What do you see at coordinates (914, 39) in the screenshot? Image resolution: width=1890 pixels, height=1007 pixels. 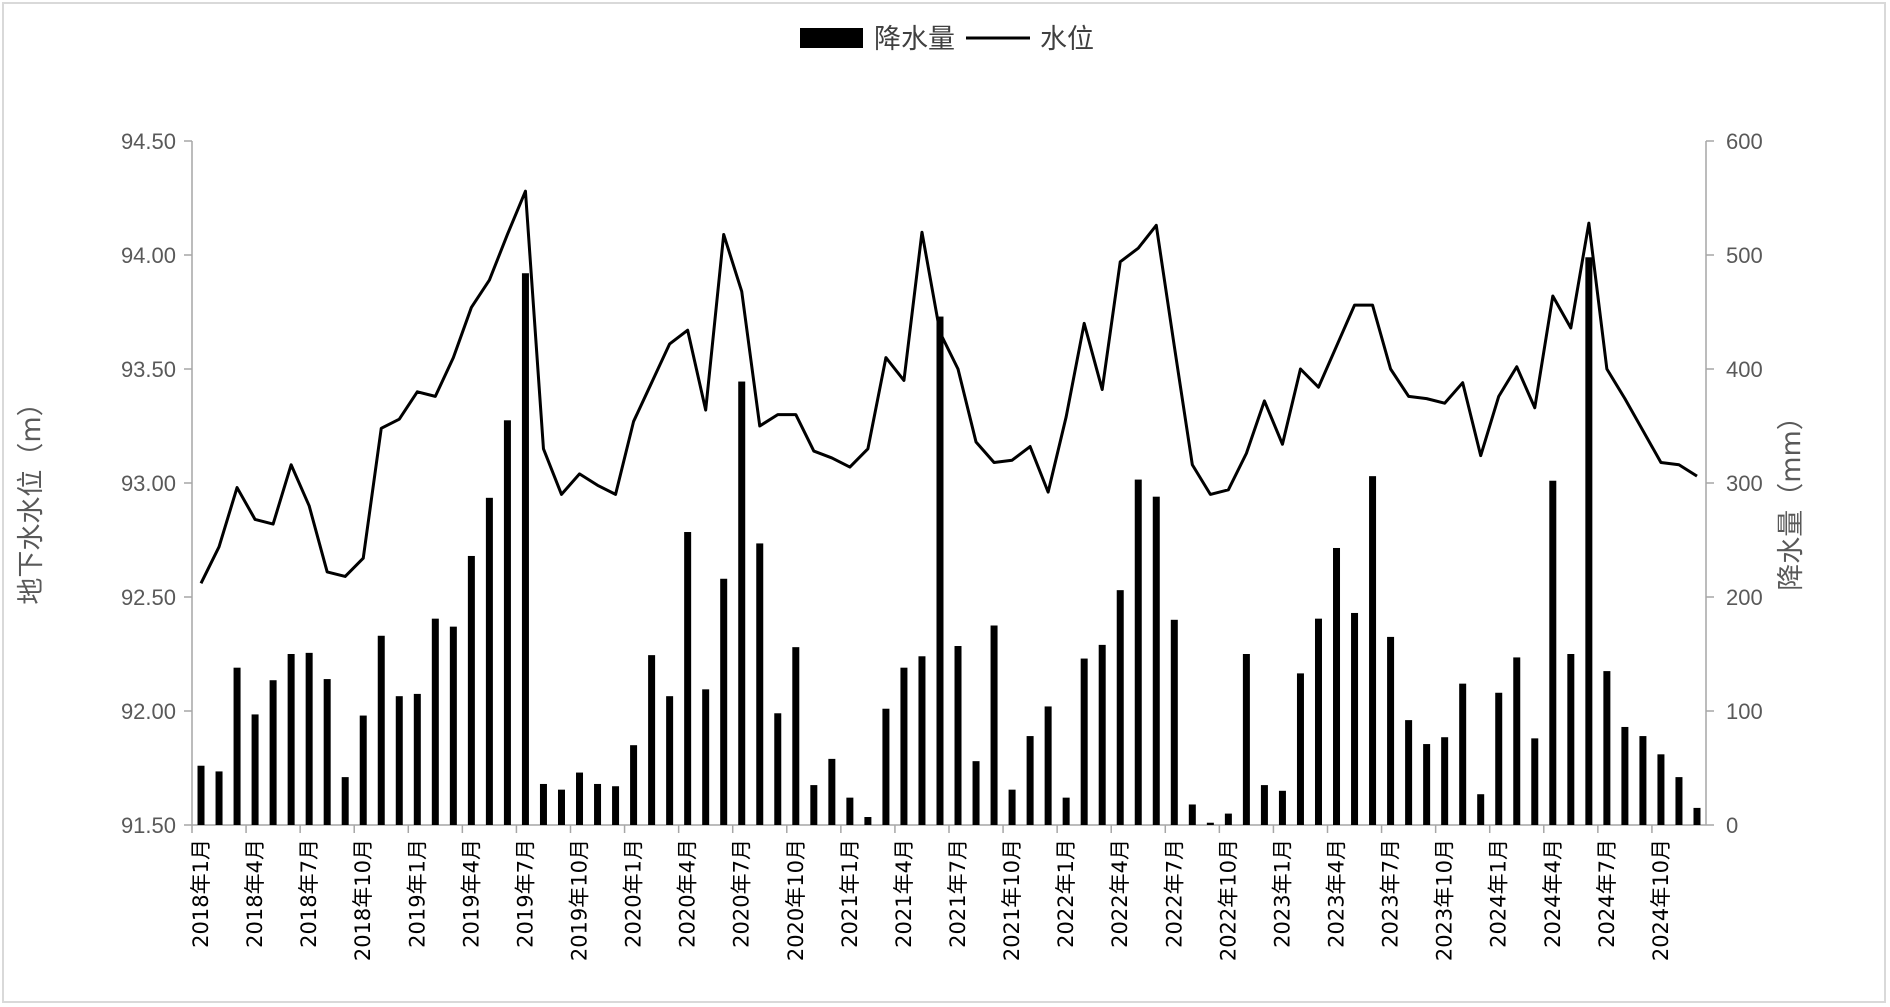 I see `legend-label-precipitation: 降水量` at bounding box center [914, 39].